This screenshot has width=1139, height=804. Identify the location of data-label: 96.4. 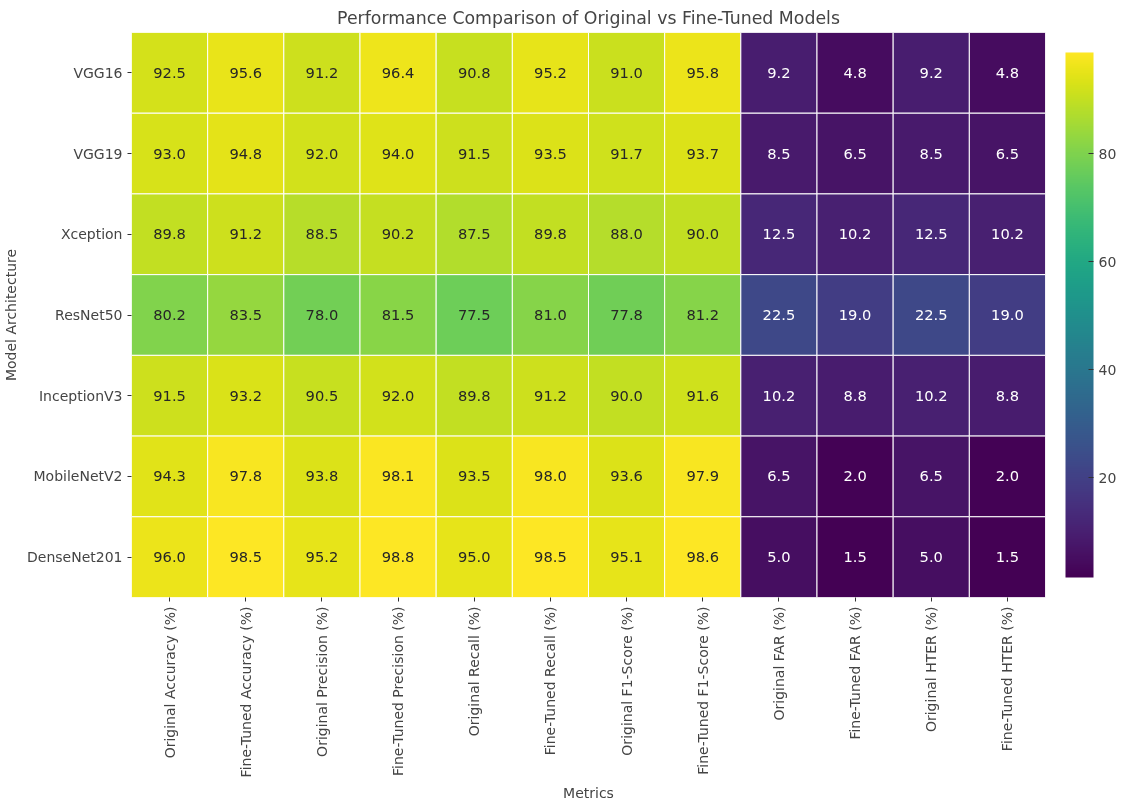
(398, 72).